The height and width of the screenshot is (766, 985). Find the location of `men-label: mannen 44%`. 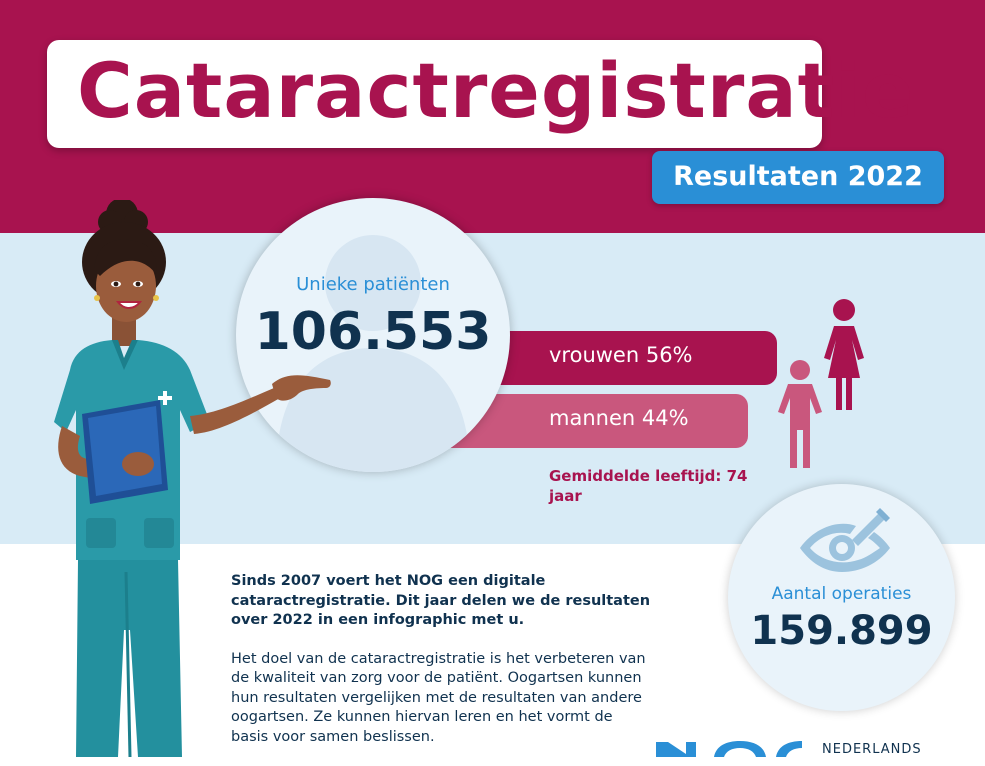

men-label: mannen 44% is located at coordinates (619, 418).